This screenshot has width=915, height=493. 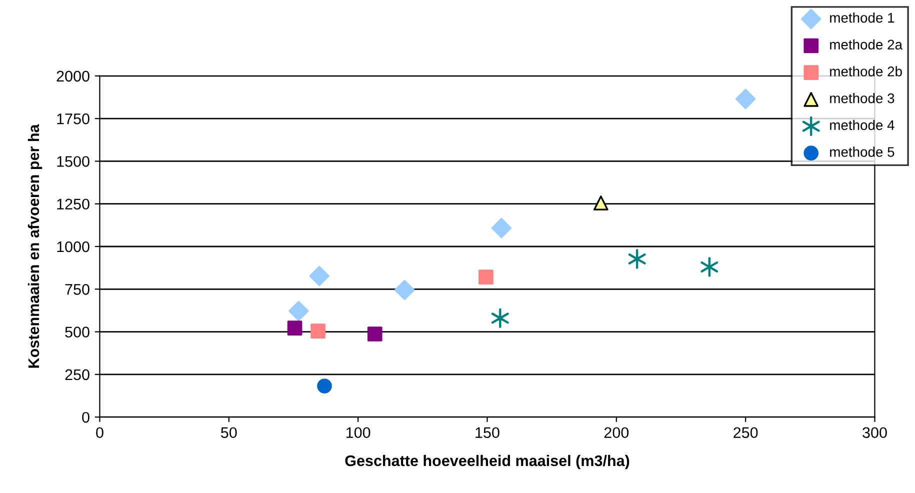 What do you see at coordinates (862, 125) in the screenshot?
I see `legend-label: methode 4` at bounding box center [862, 125].